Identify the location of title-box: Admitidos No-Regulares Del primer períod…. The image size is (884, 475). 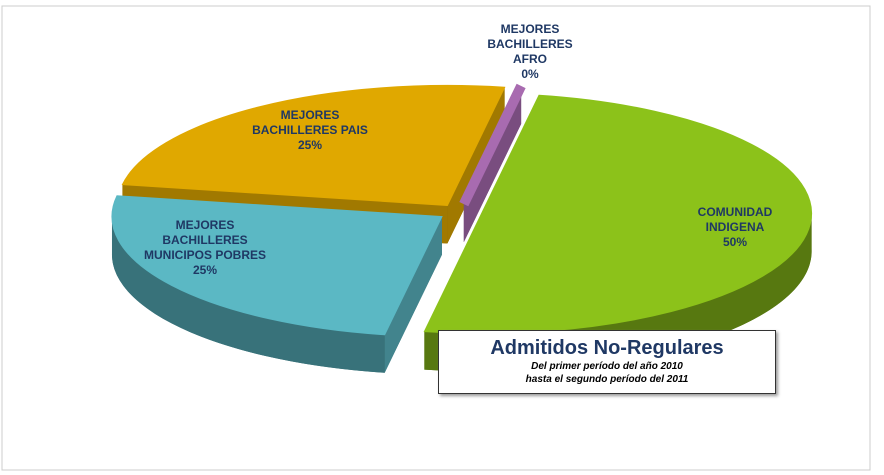
(607, 362).